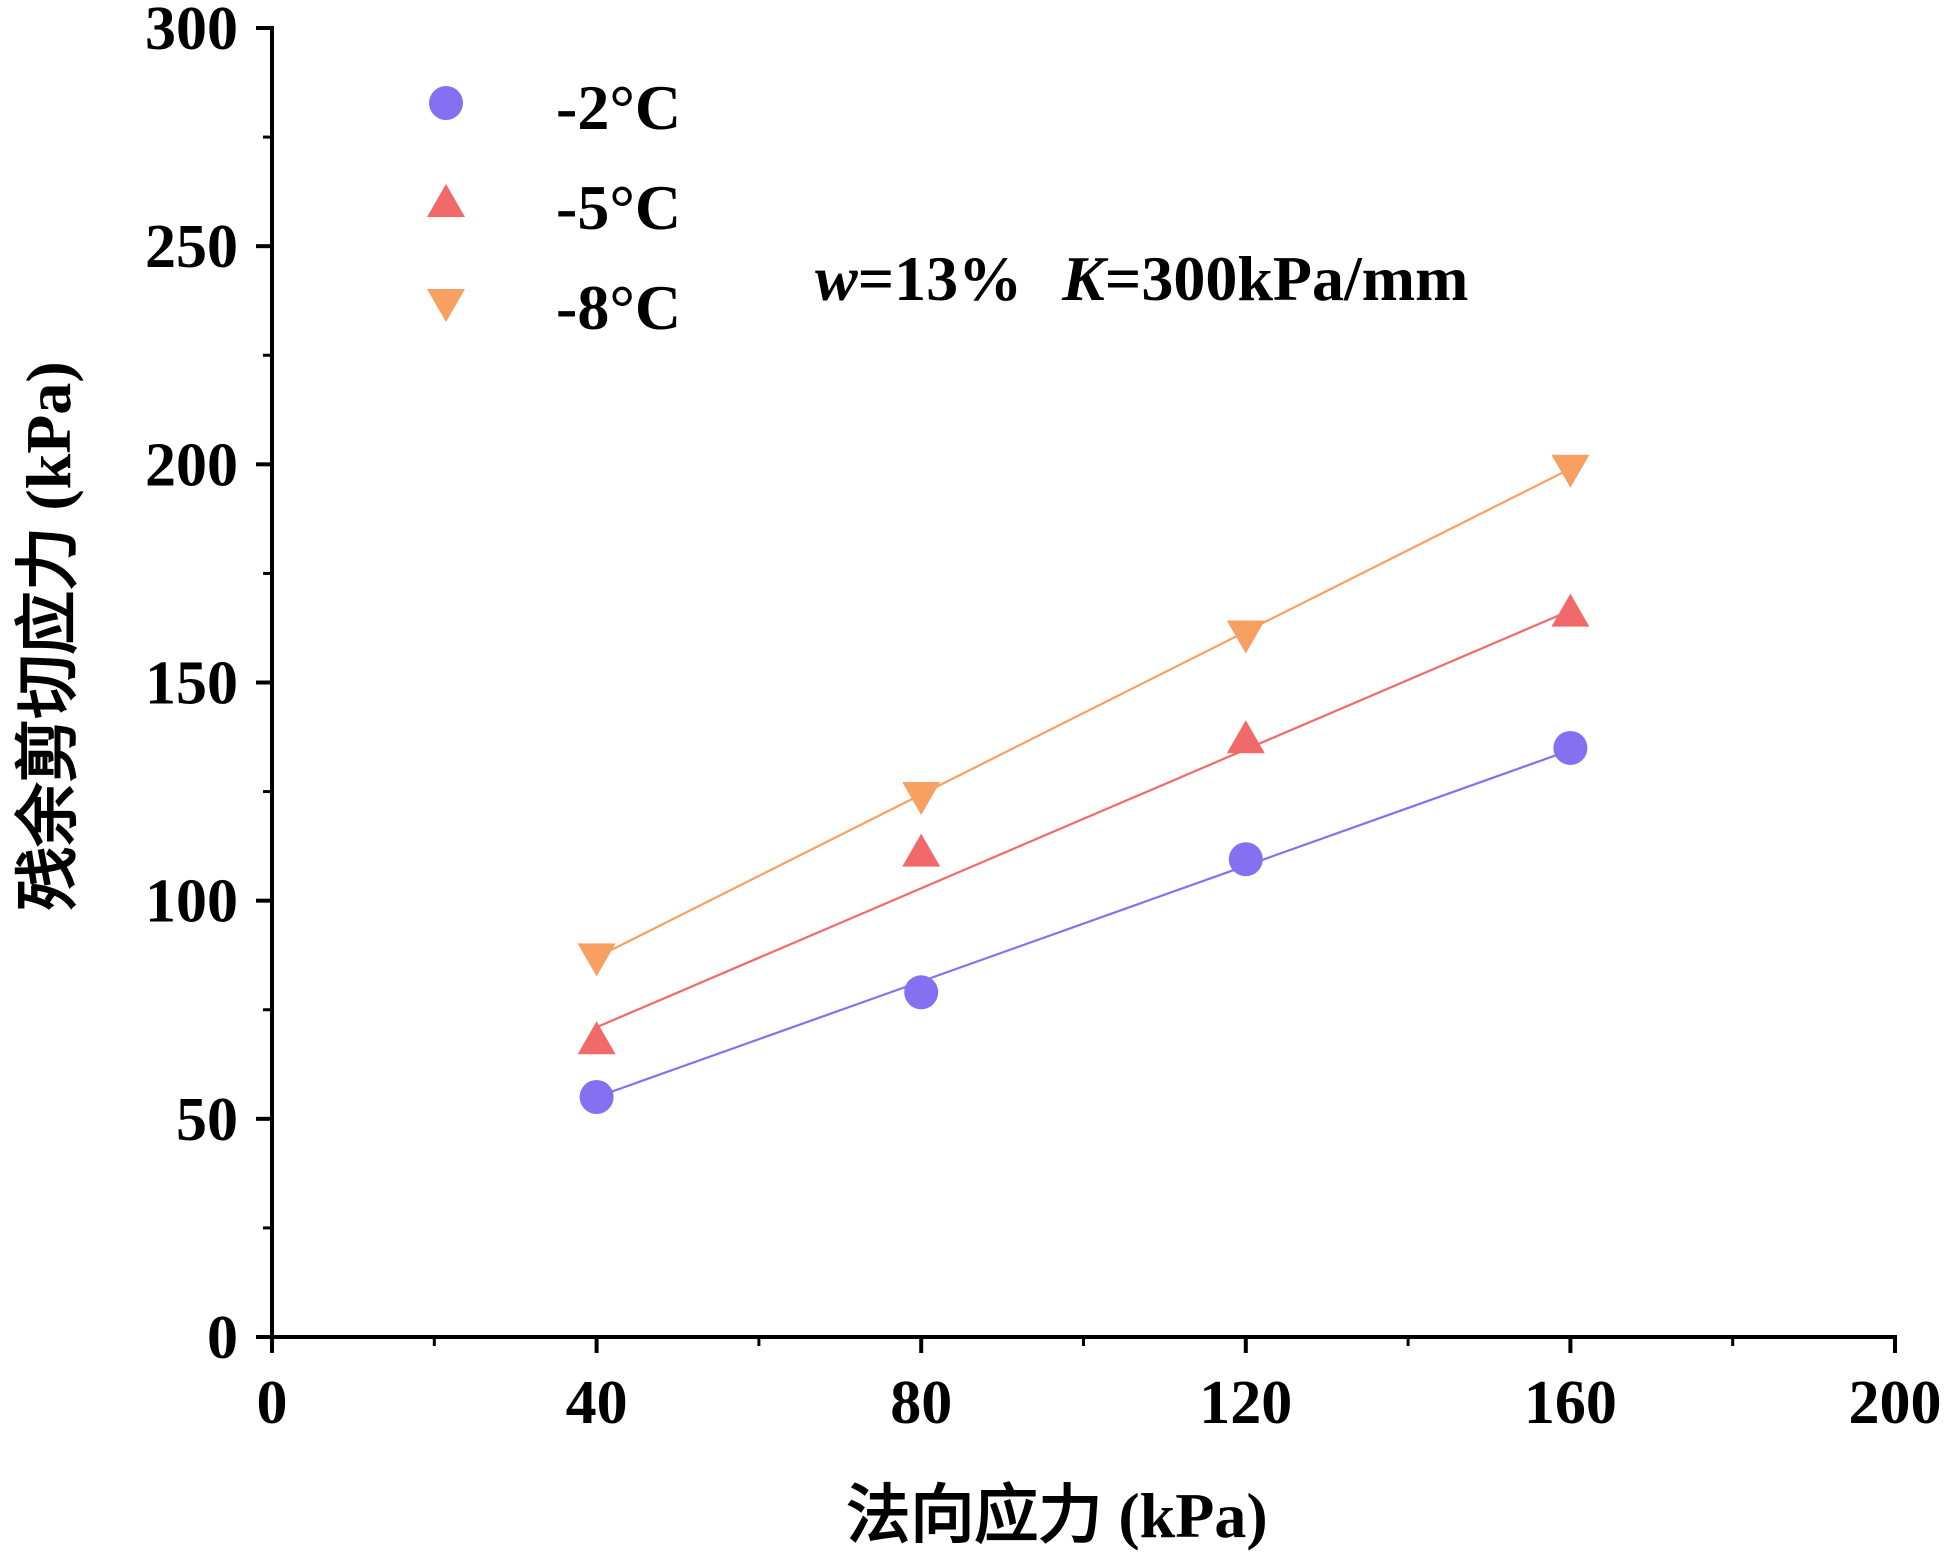 The width and height of the screenshot is (1953, 1562). What do you see at coordinates (1287, 278) in the screenshot?
I see `annotation-k-value: =300kPa/mm` at bounding box center [1287, 278].